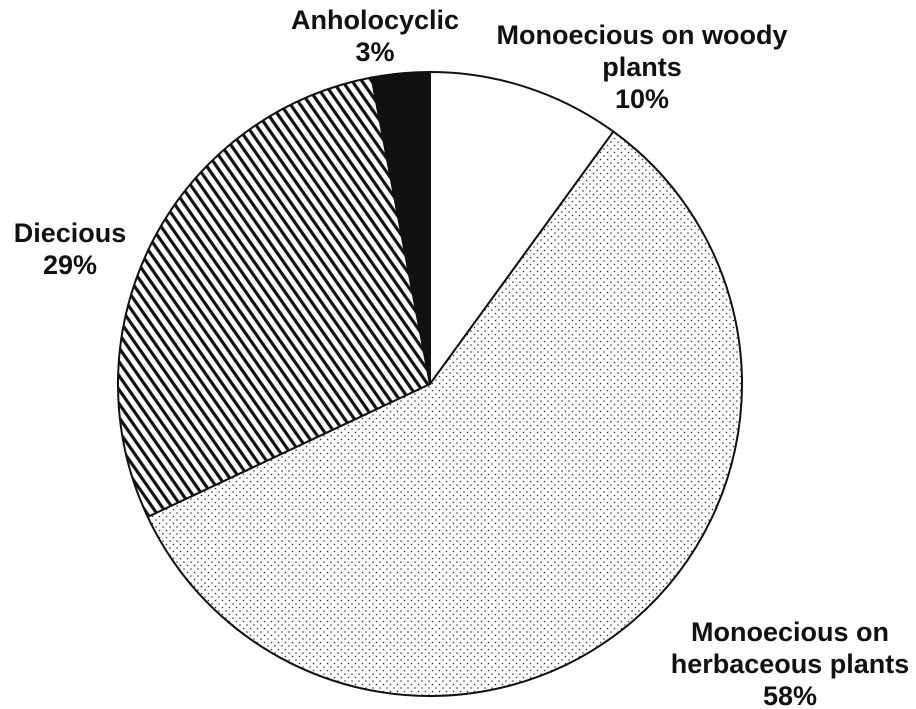  Describe the element at coordinates (642, 99) in the screenshot. I see `value-label: 10%` at that location.